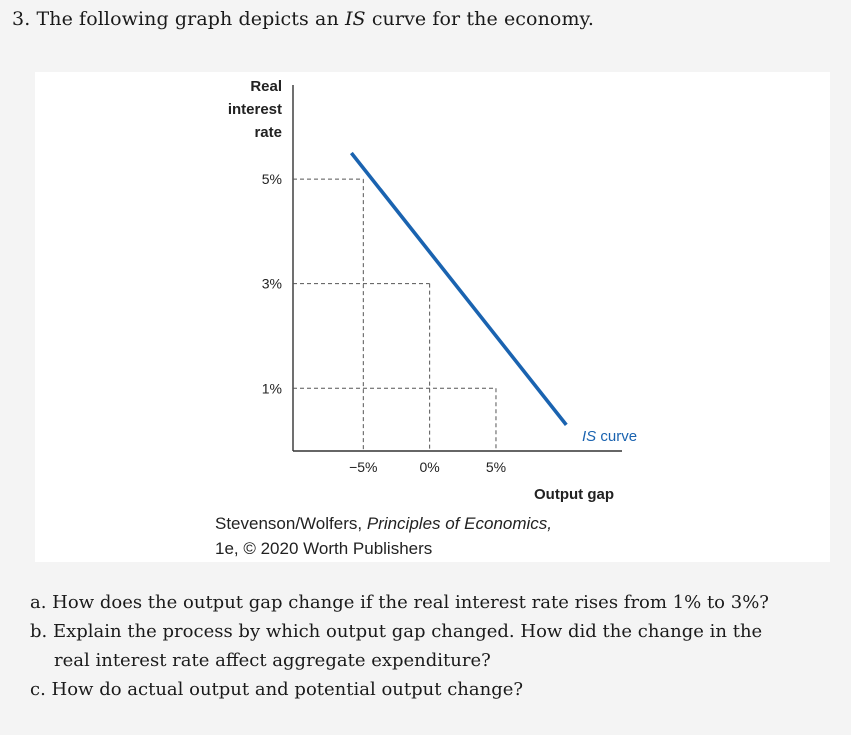 Image resolution: width=851 pixels, height=735 pixels. What do you see at coordinates (21, 19) in the screenshot?
I see `question-number: 3.` at bounding box center [21, 19].